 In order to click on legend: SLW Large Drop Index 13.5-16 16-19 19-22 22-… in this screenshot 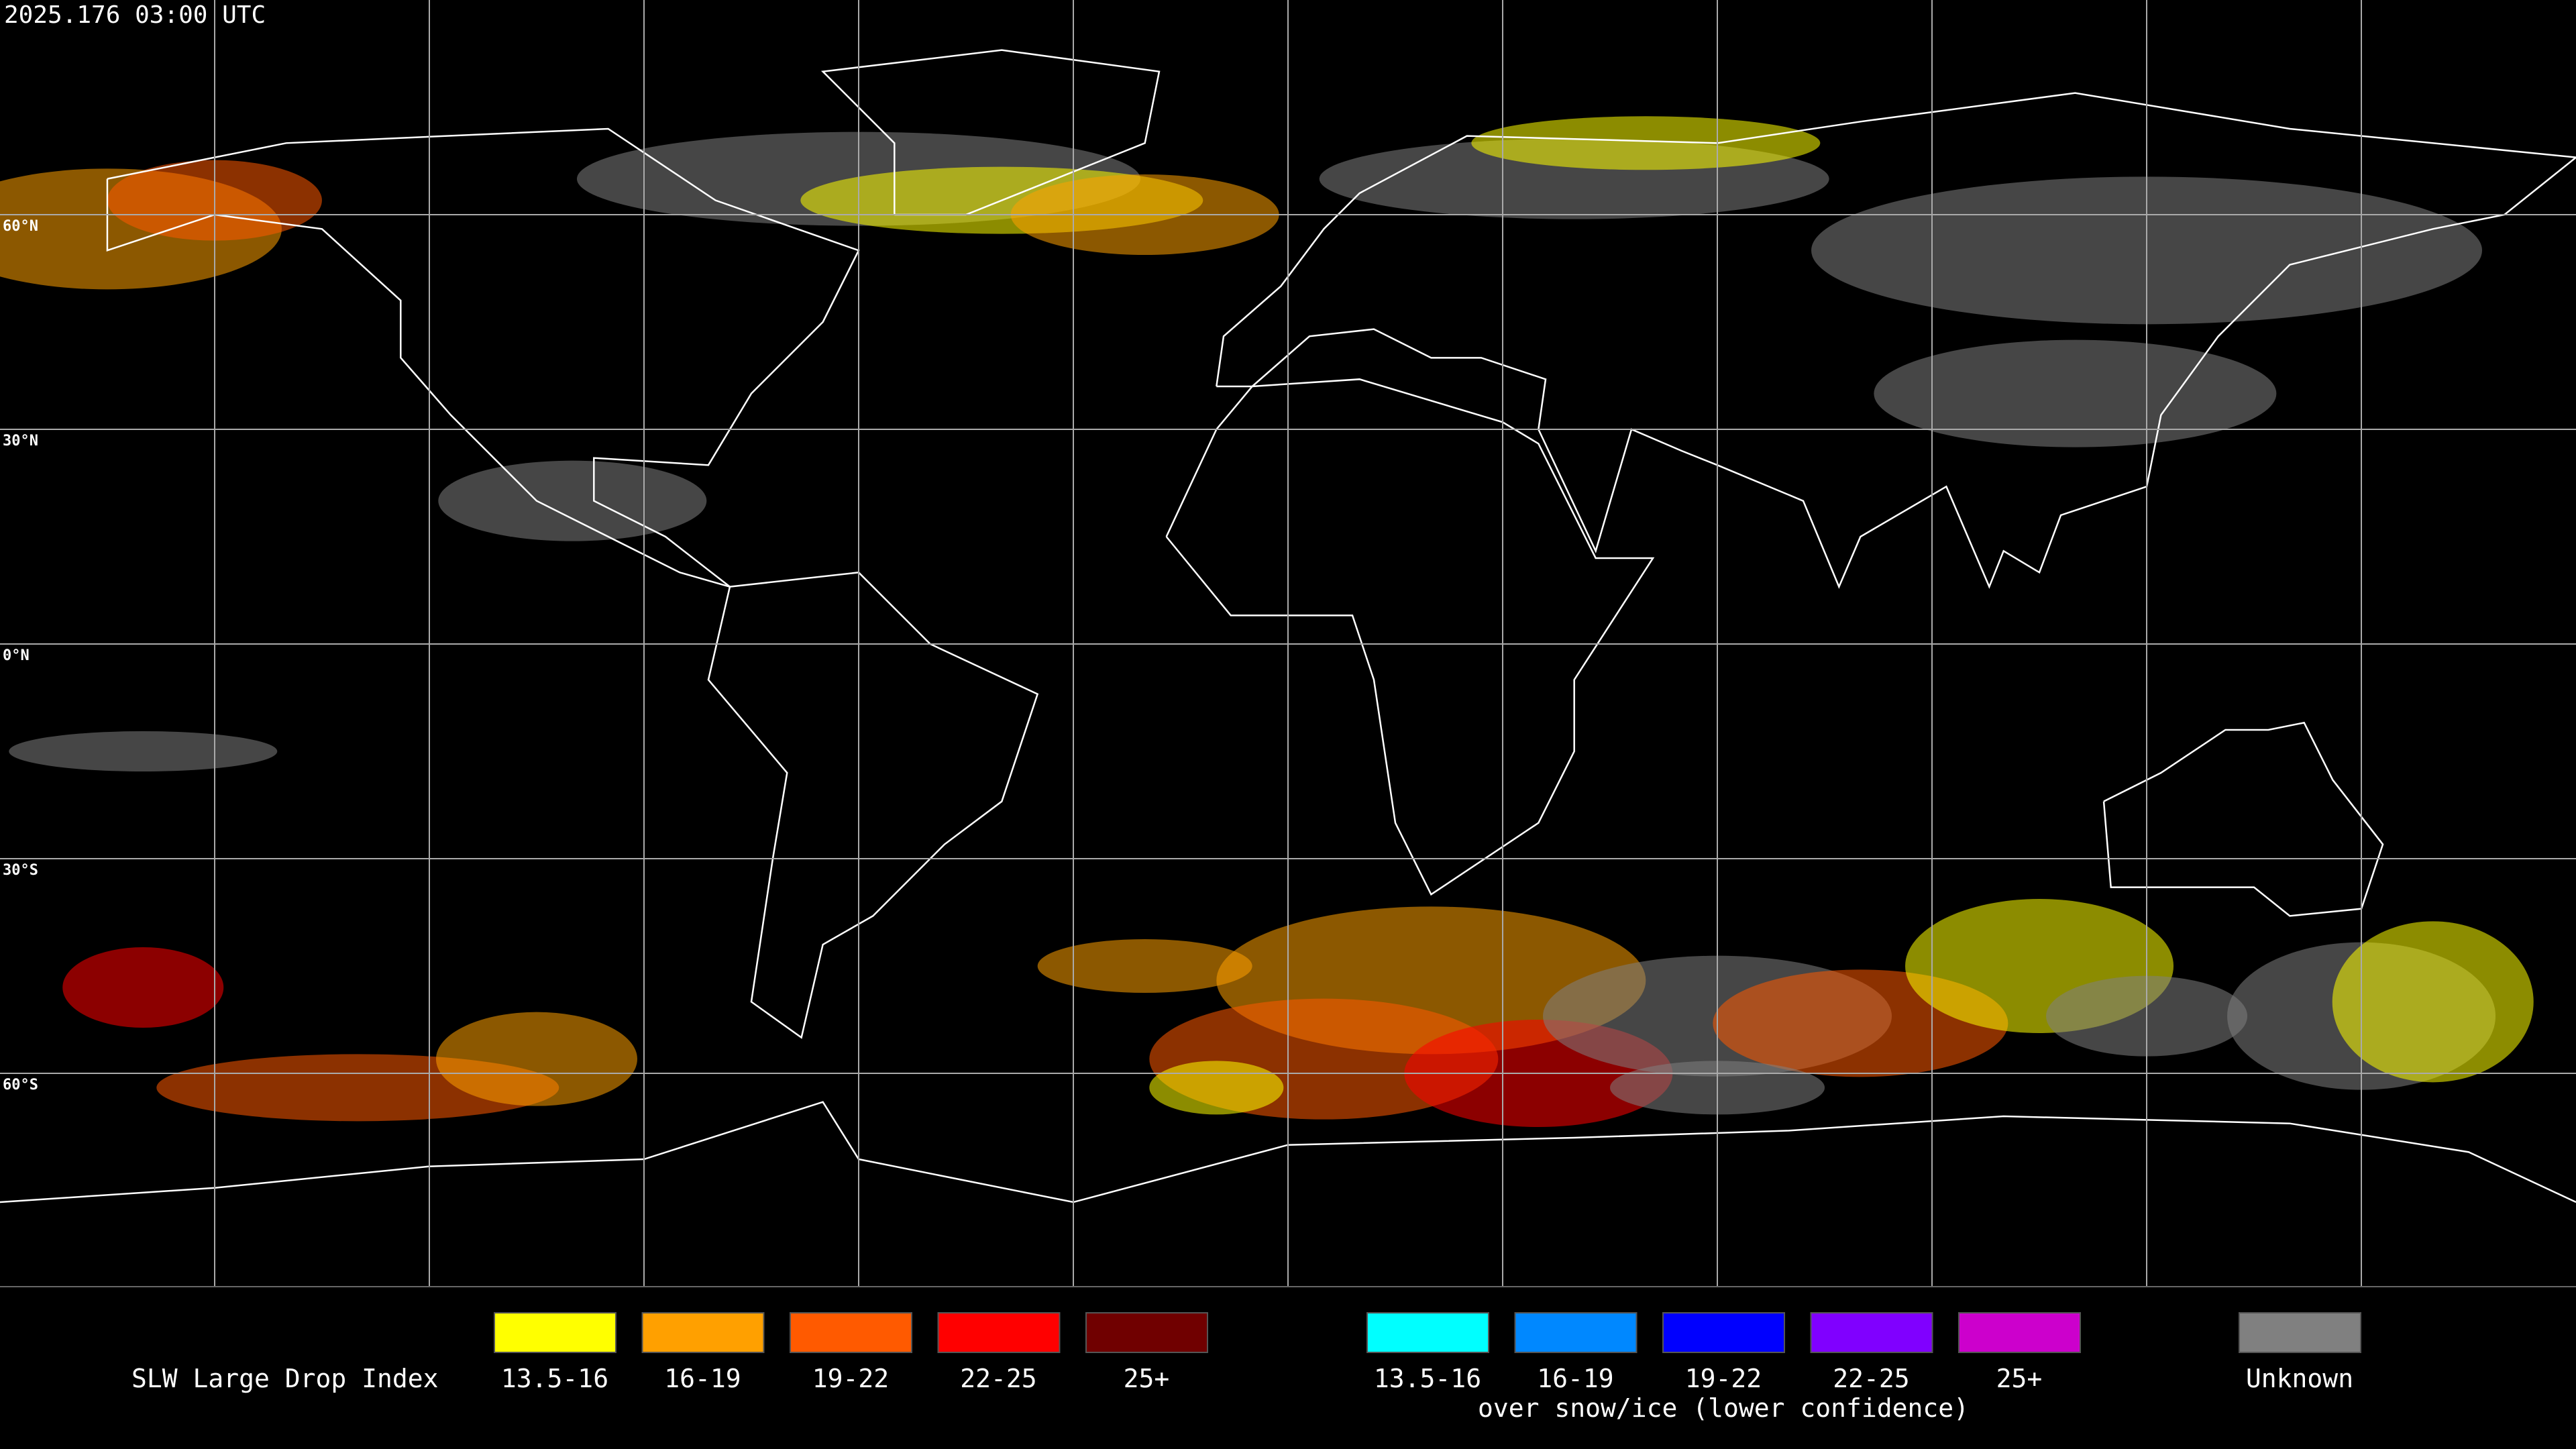, I will do `click(1246, 1367)`.